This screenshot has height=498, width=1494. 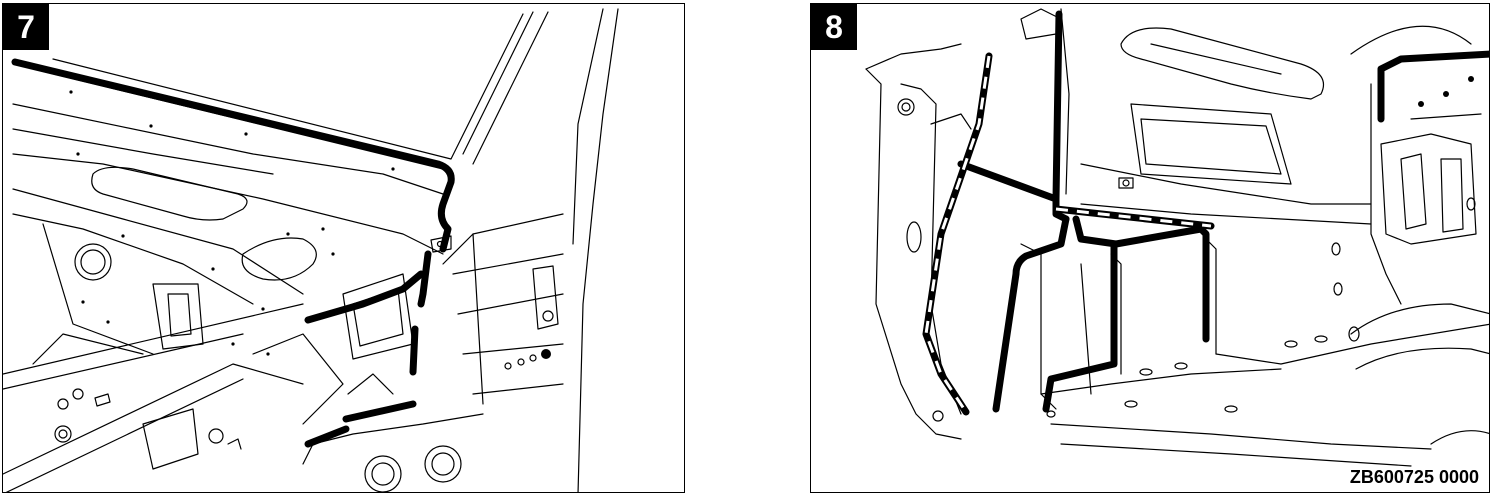 I want to click on step-number-badge: 8, so click(x=834, y=27).